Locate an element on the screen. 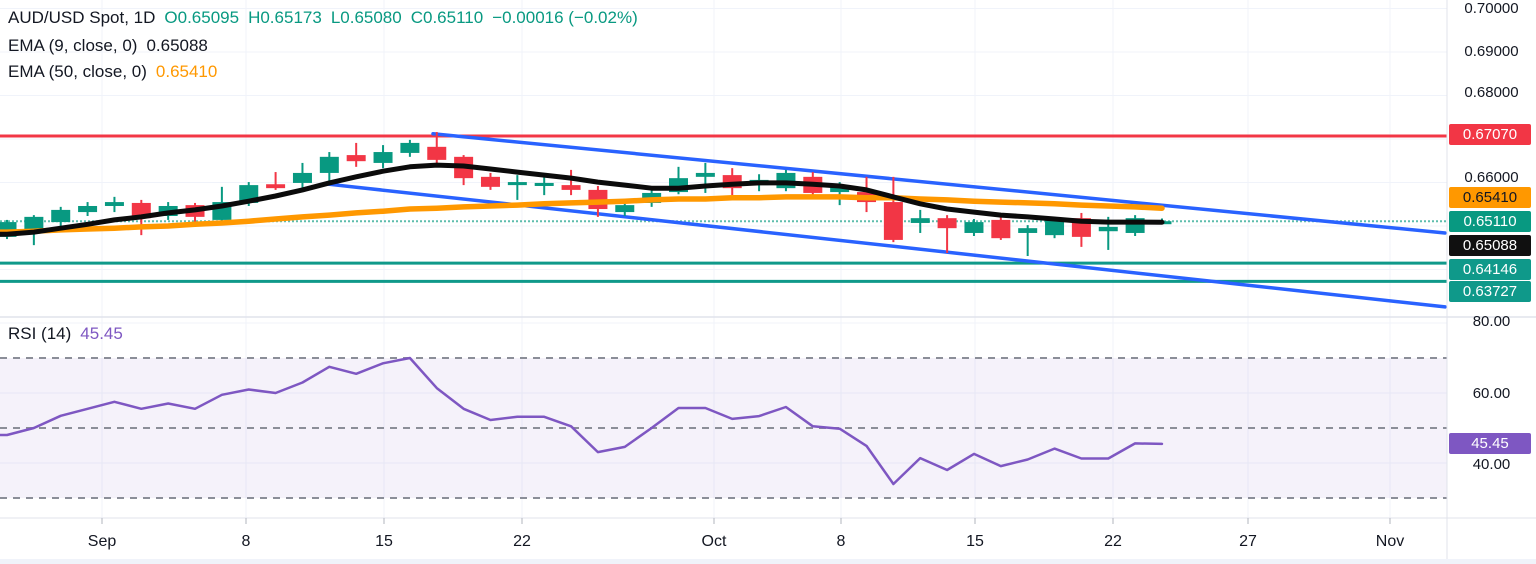 The width and height of the screenshot is (1536, 564). ema9-legend: EMA (9, close, 0) 0.65088 is located at coordinates (112, 46).